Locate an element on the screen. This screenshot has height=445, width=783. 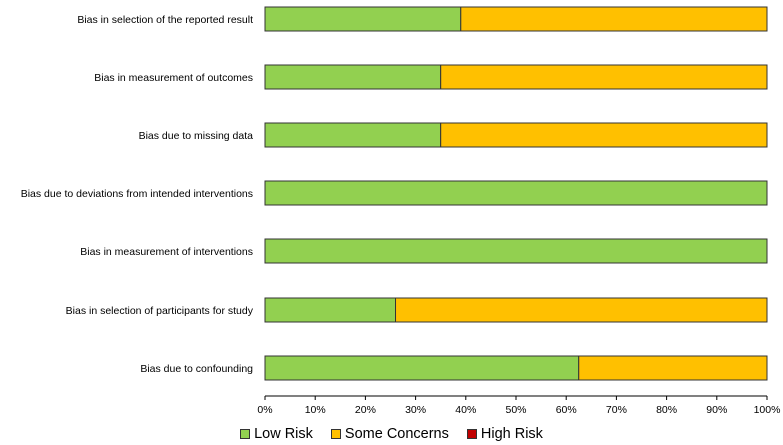
x-tick-label: 10% is located at coordinates (315, 410).